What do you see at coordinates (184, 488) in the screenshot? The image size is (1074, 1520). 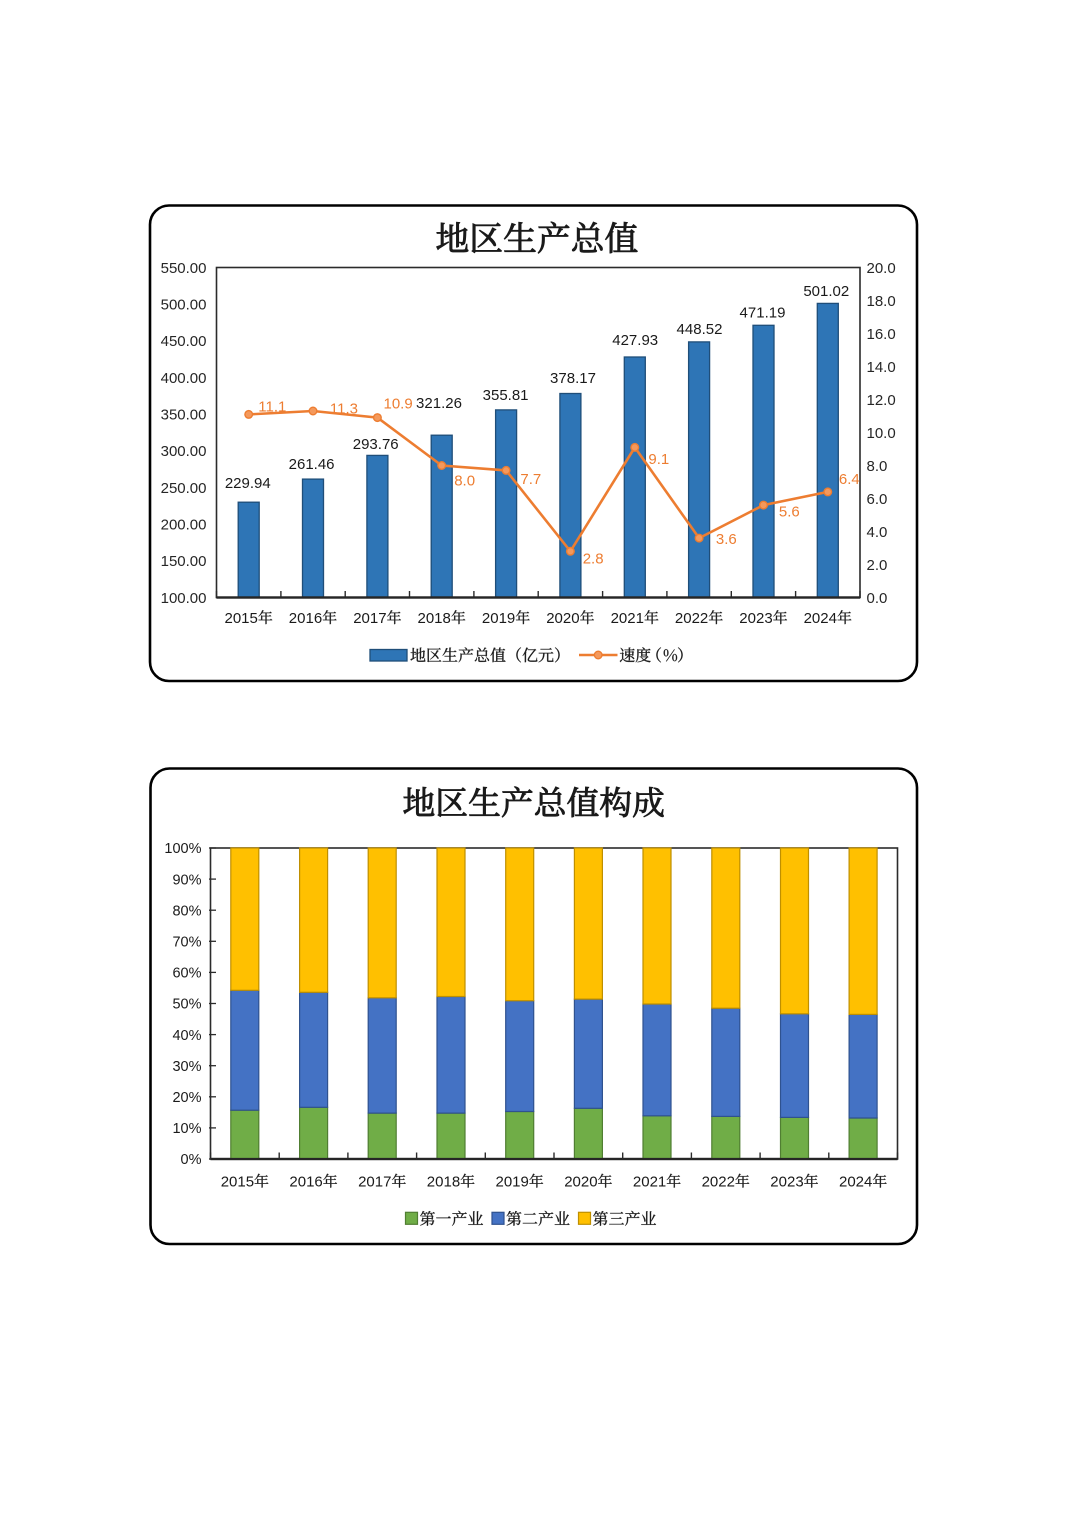 I see `svg-text: 250.00` at bounding box center [184, 488].